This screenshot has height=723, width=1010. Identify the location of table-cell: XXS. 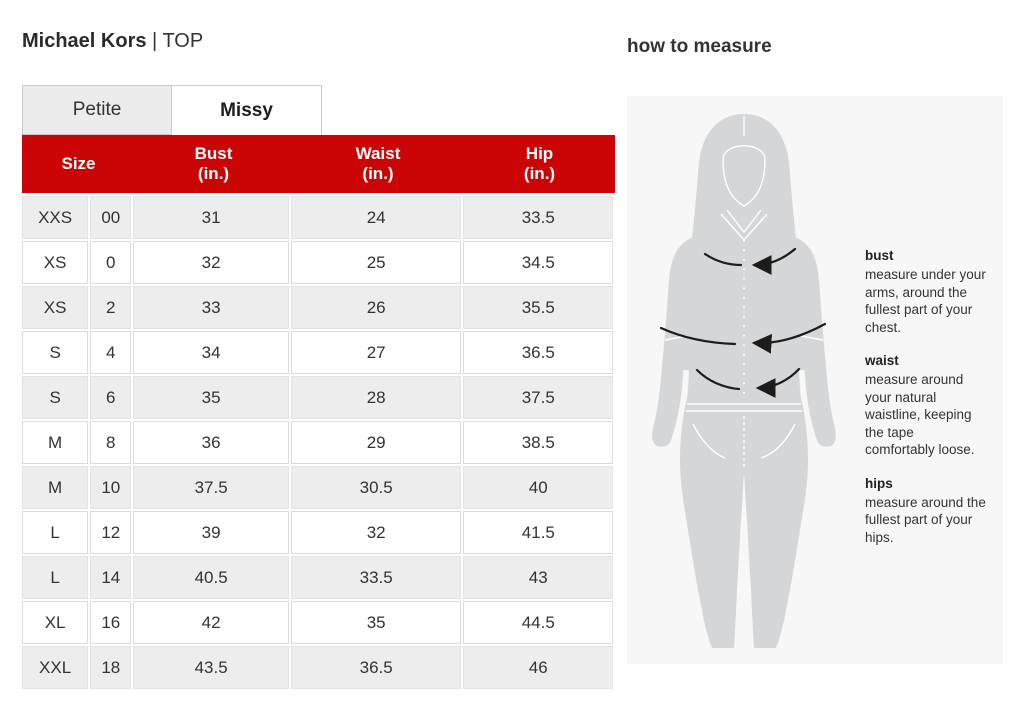
(55, 217).